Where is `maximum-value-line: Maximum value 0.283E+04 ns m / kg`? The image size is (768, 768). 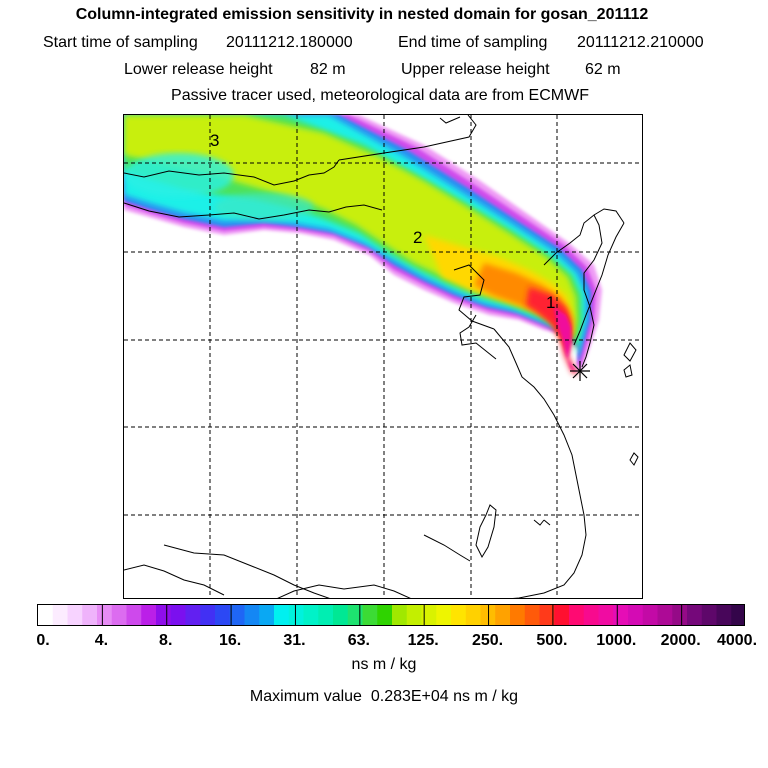 maximum-value-line: Maximum value 0.283E+04 ns m / kg is located at coordinates (384, 697).